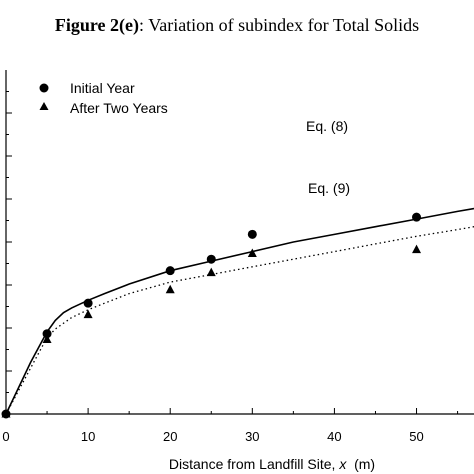 The width and height of the screenshot is (474, 474). I want to click on legend-marker-after-two-years, so click(44, 106).